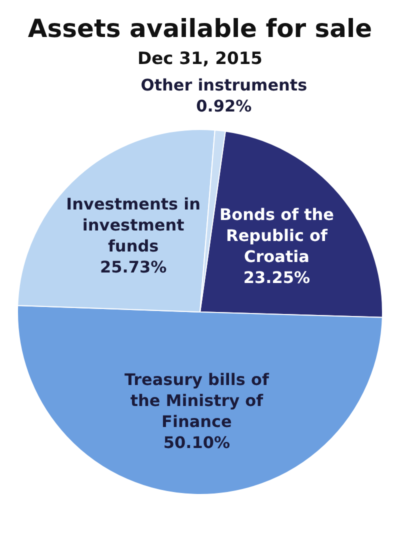 This screenshot has height=542, width=400. I want to click on chart-subtitle: Dec 31, 2015, so click(200, 59).